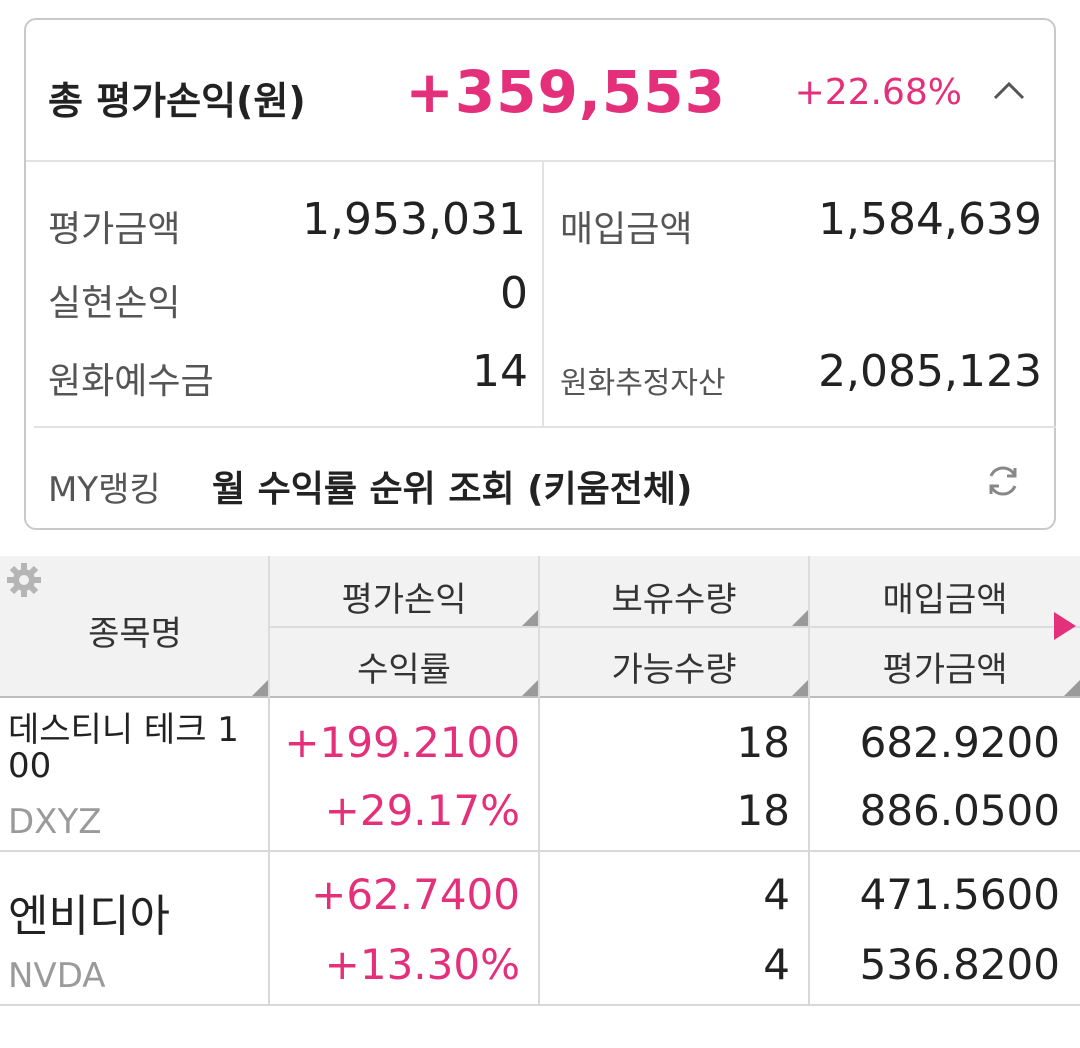 The height and width of the screenshot is (1048, 1080). What do you see at coordinates (1009, 91) in the screenshot?
I see `chevron-up-icon` at bounding box center [1009, 91].